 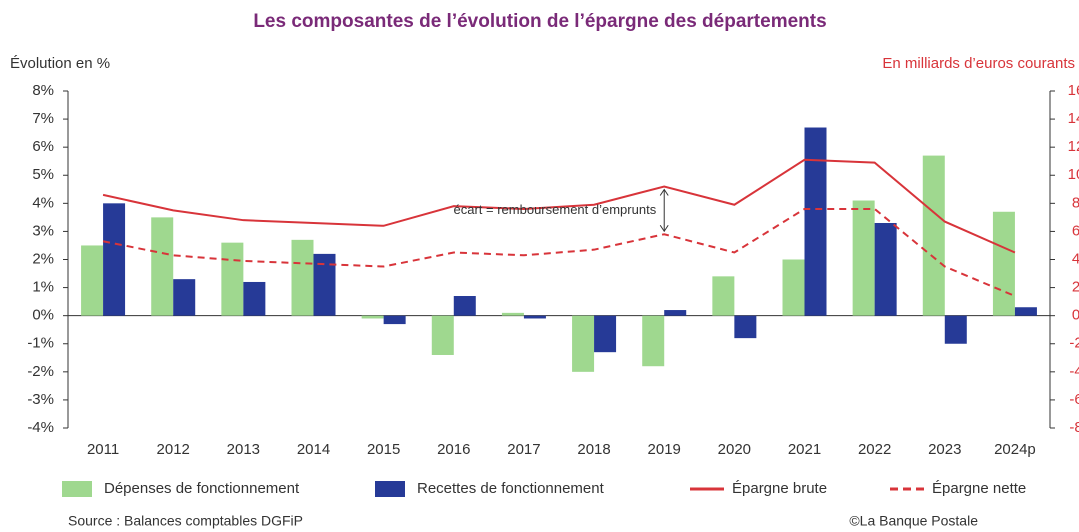 What do you see at coordinates (1073, 118) in the screenshot?
I see `y2-tick-label: 14` at bounding box center [1073, 118].